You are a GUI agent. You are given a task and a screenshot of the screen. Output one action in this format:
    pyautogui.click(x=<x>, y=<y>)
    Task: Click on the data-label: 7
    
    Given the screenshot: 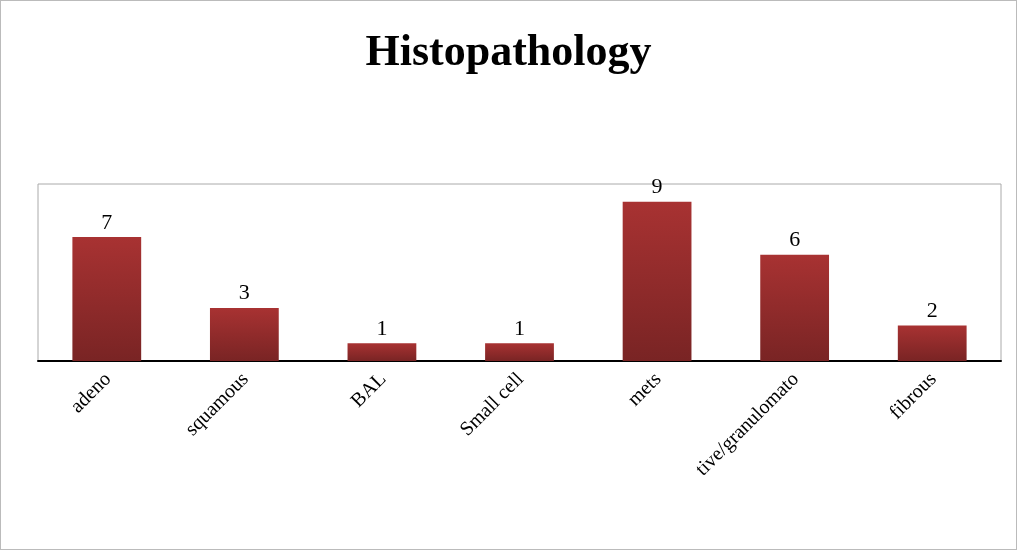 What is the action you would take?
    pyautogui.click(x=107, y=221)
    